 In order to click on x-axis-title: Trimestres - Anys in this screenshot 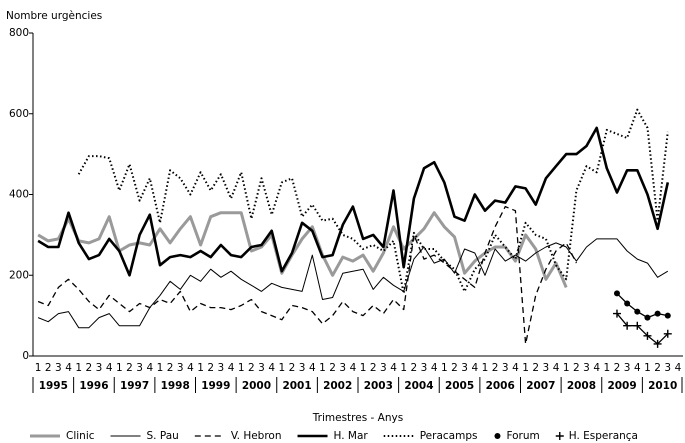, I will do `click(357, 418)`.